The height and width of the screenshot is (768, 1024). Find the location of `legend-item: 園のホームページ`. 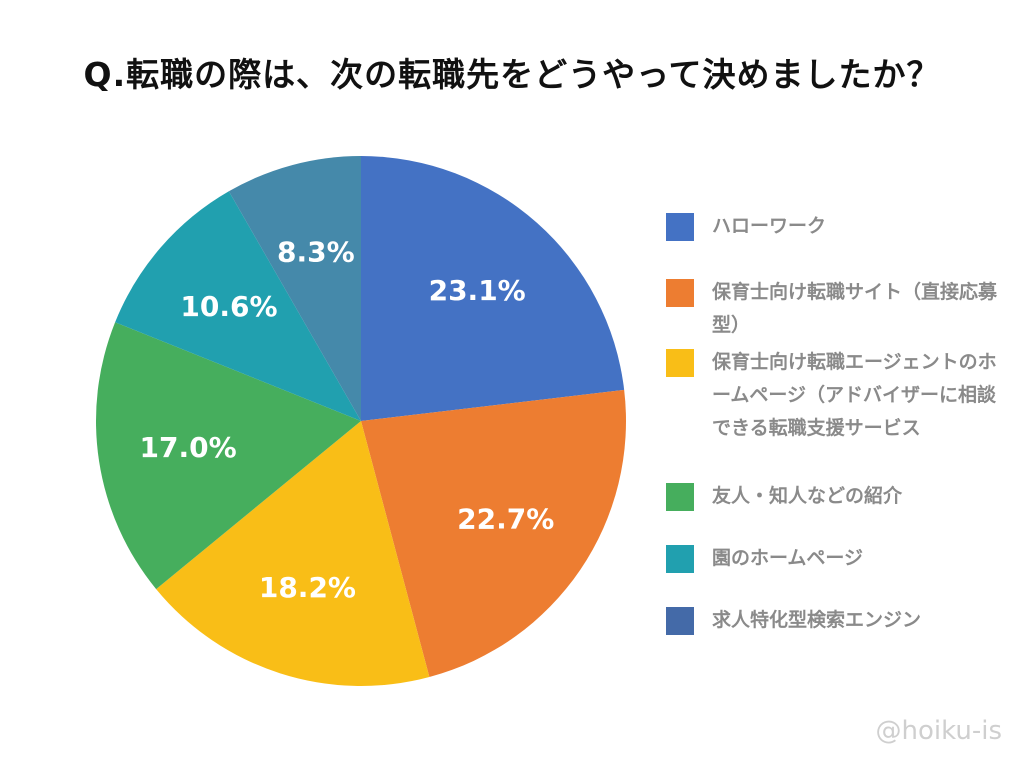

legend-item: 園のホームページ is located at coordinates (838, 559).